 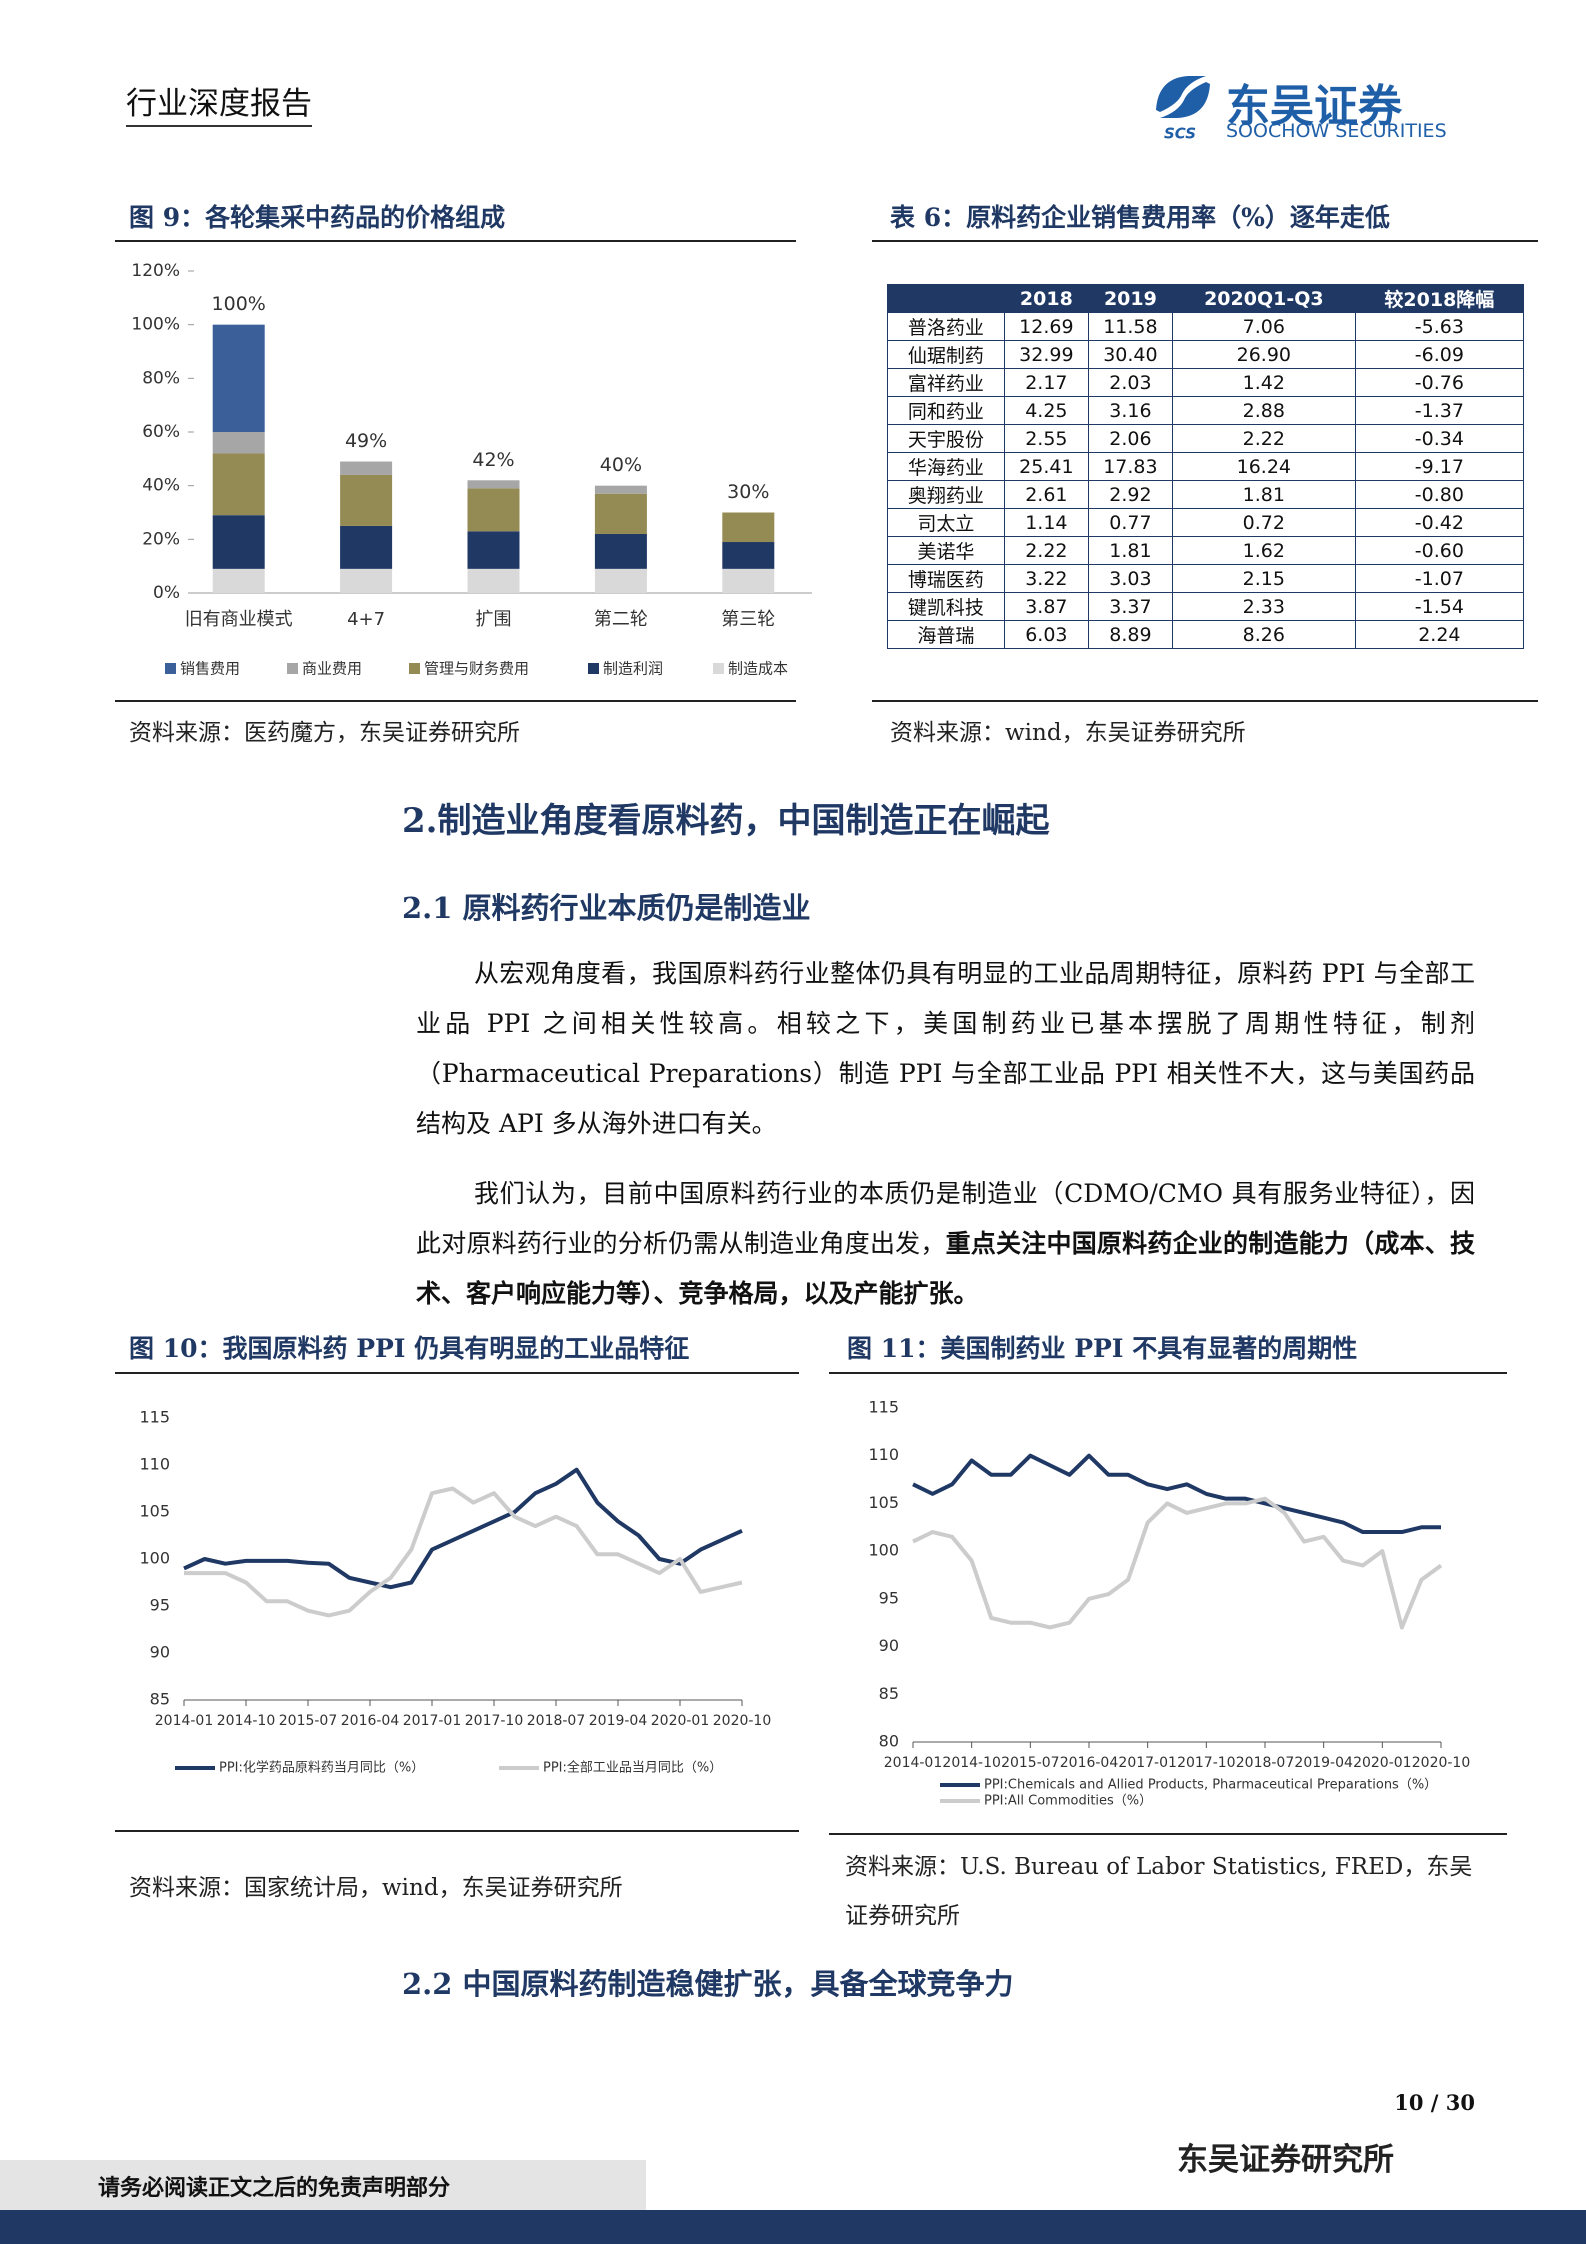 What do you see at coordinates (154, 1558) in the screenshot?
I see `y-tick-label: 100` at bounding box center [154, 1558].